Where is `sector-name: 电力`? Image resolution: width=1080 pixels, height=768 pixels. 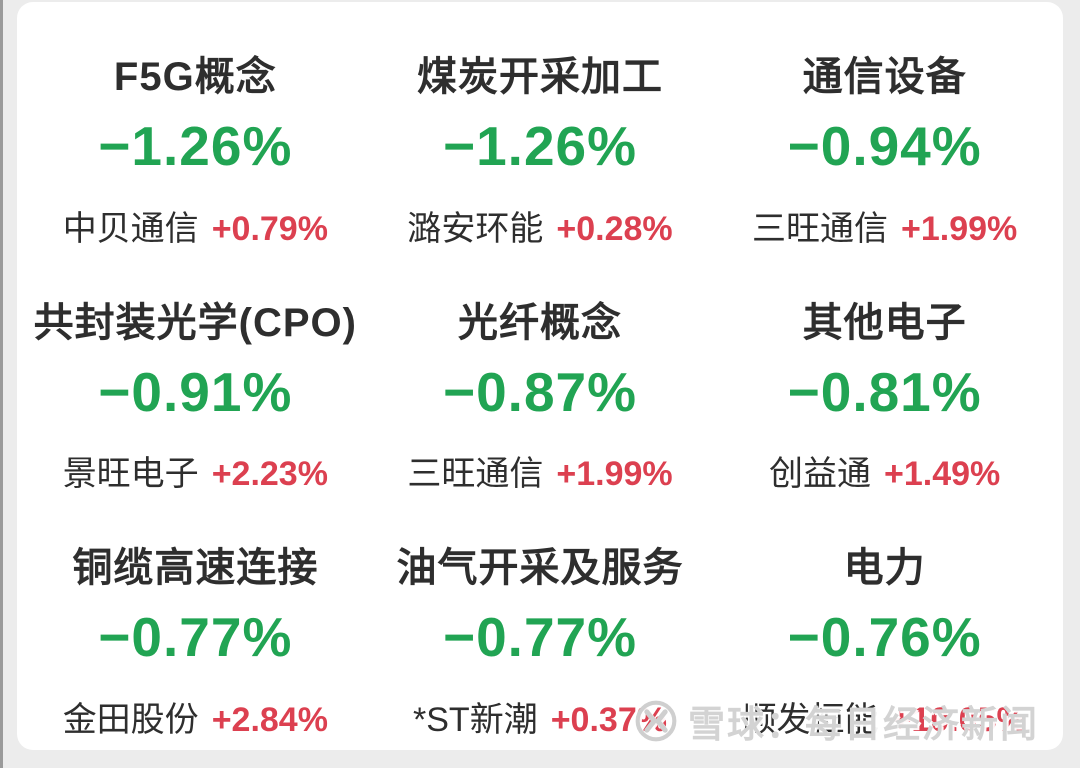 sector-name: 电力 is located at coordinates (884, 568).